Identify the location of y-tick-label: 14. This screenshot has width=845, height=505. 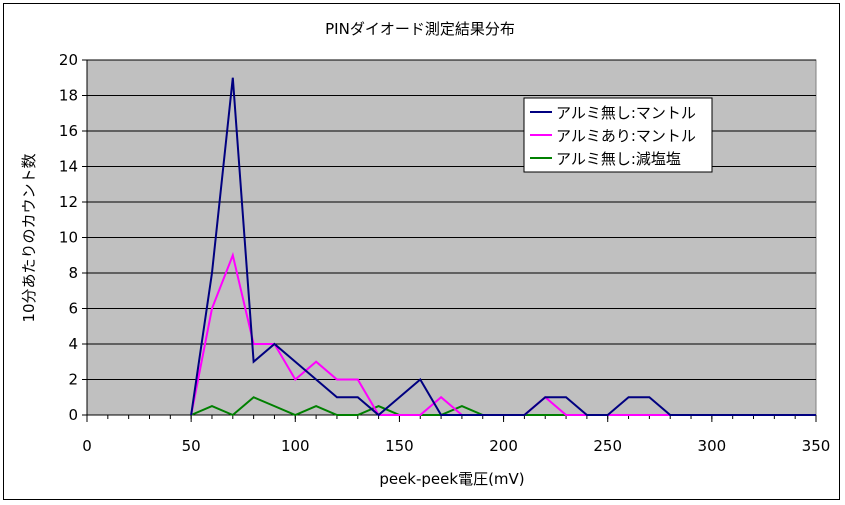
(68, 167).